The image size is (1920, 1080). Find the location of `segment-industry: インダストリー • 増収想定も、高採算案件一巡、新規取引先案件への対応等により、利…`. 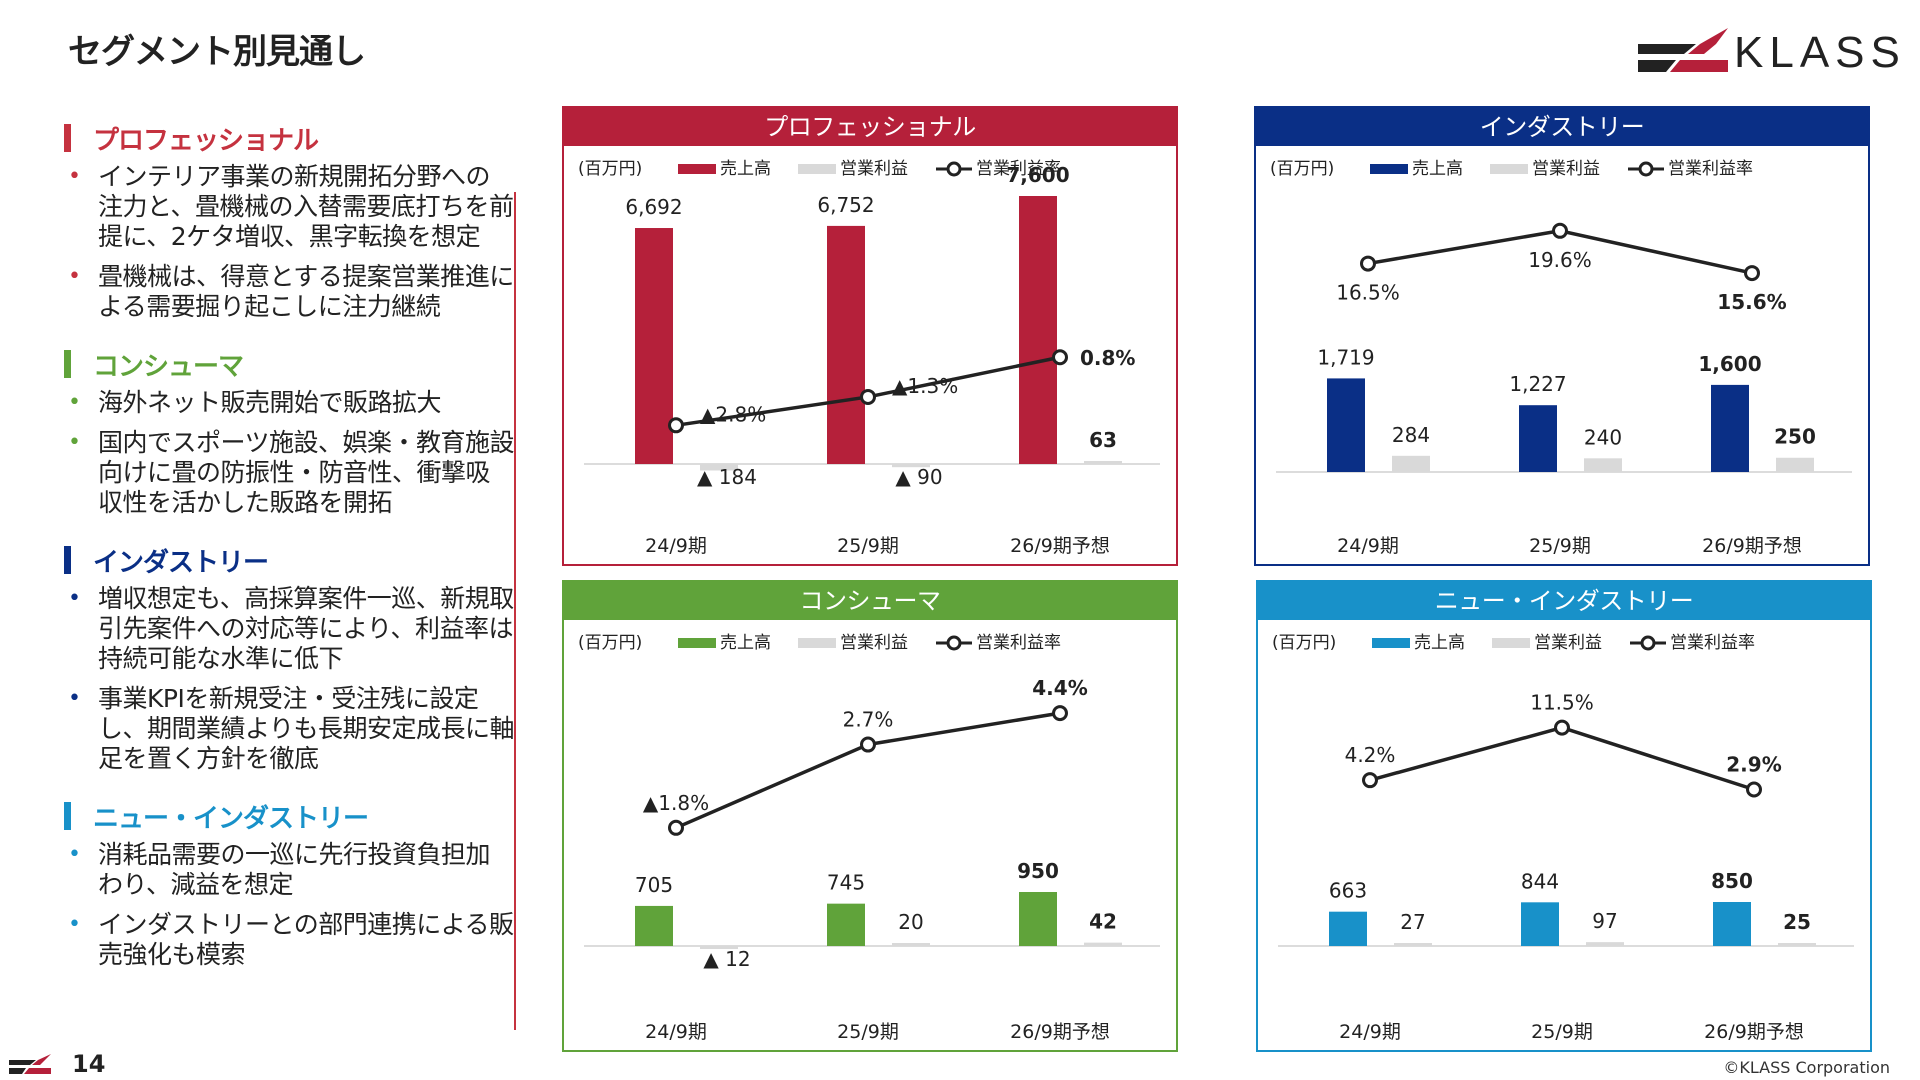

segment-industry: インダストリー • 増収想定も、高採算案件一巡、新規取引先案件への対応等により、利… is located at coordinates (289, 657).